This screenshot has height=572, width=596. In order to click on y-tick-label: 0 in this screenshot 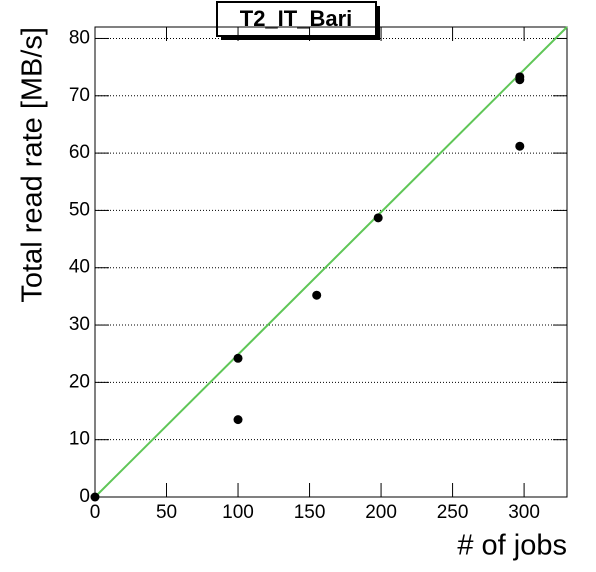, I will do `click(84, 496)`.